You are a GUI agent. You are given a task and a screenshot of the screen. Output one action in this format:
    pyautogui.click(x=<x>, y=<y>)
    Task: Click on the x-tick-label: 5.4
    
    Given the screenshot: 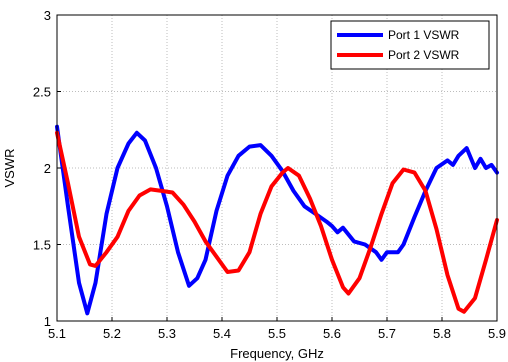 What is the action you would take?
    pyautogui.click(x=222, y=333)
    